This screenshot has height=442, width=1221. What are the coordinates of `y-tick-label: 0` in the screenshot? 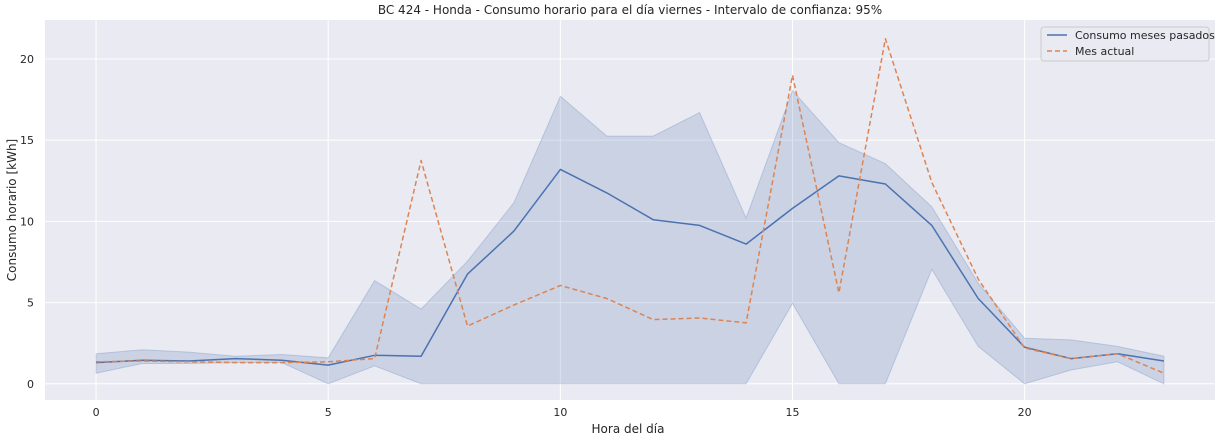 It's located at (30, 384).